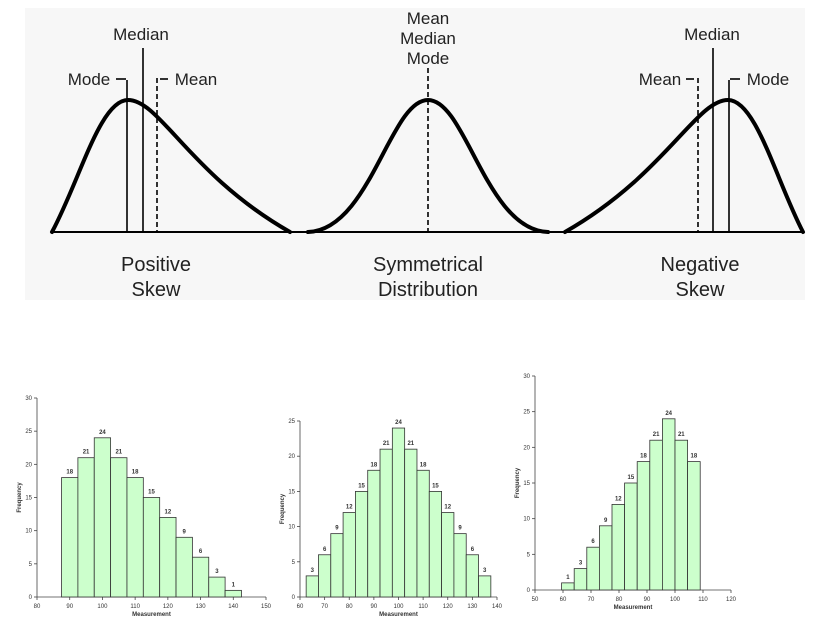 This screenshot has height=633, width=813. I want to click on x-tick-label: 50, so click(535, 600).